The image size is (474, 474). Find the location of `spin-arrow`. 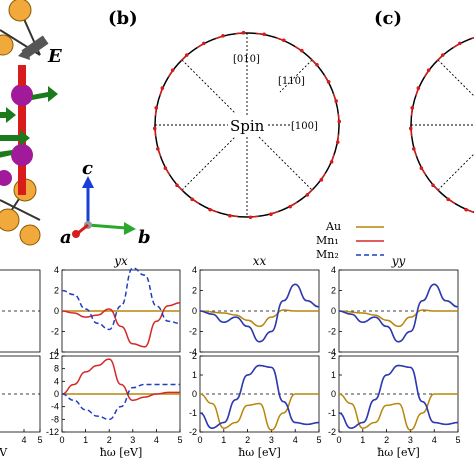

spin-arrow is located at coordinates (472, 38).